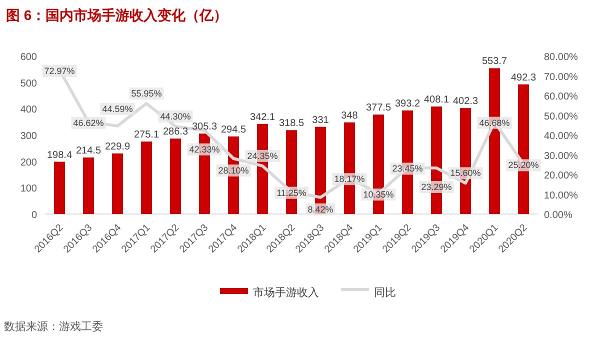 Image resolution: width=596 pixels, height=346 pixels. Describe the element at coordinates (561, 77) in the screenshot. I see `y2-tick-label: 70.00%` at that location.